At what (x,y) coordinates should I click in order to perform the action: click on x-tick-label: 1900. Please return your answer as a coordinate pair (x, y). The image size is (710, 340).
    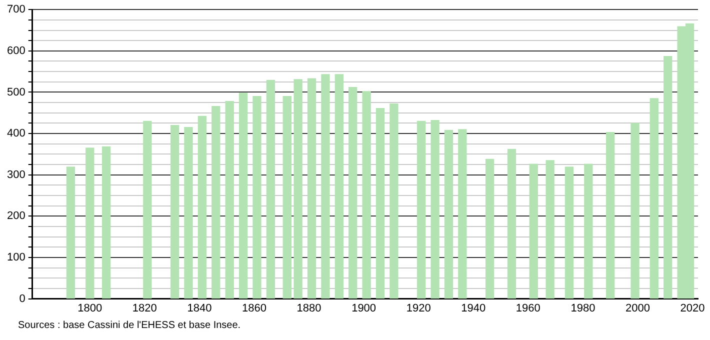
    Looking at the image, I should click on (364, 308).